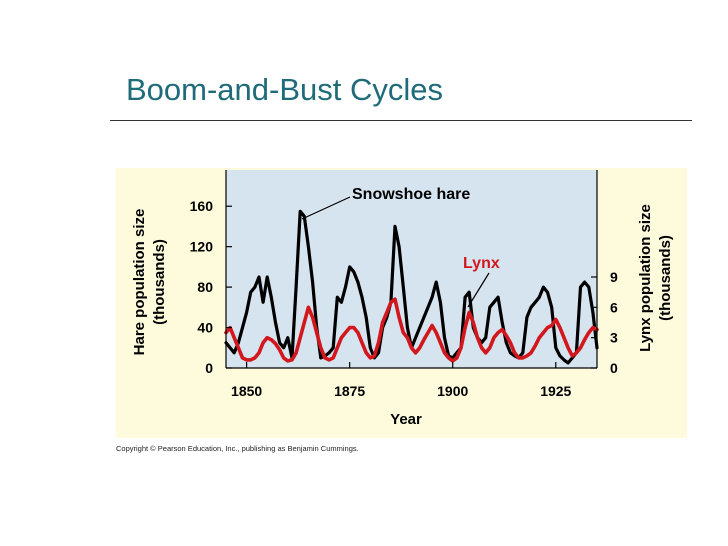  Describe the element at coordinates (159, 282) in the screenshot. I see `y-axis-title-line2: (thousands)` at that location.